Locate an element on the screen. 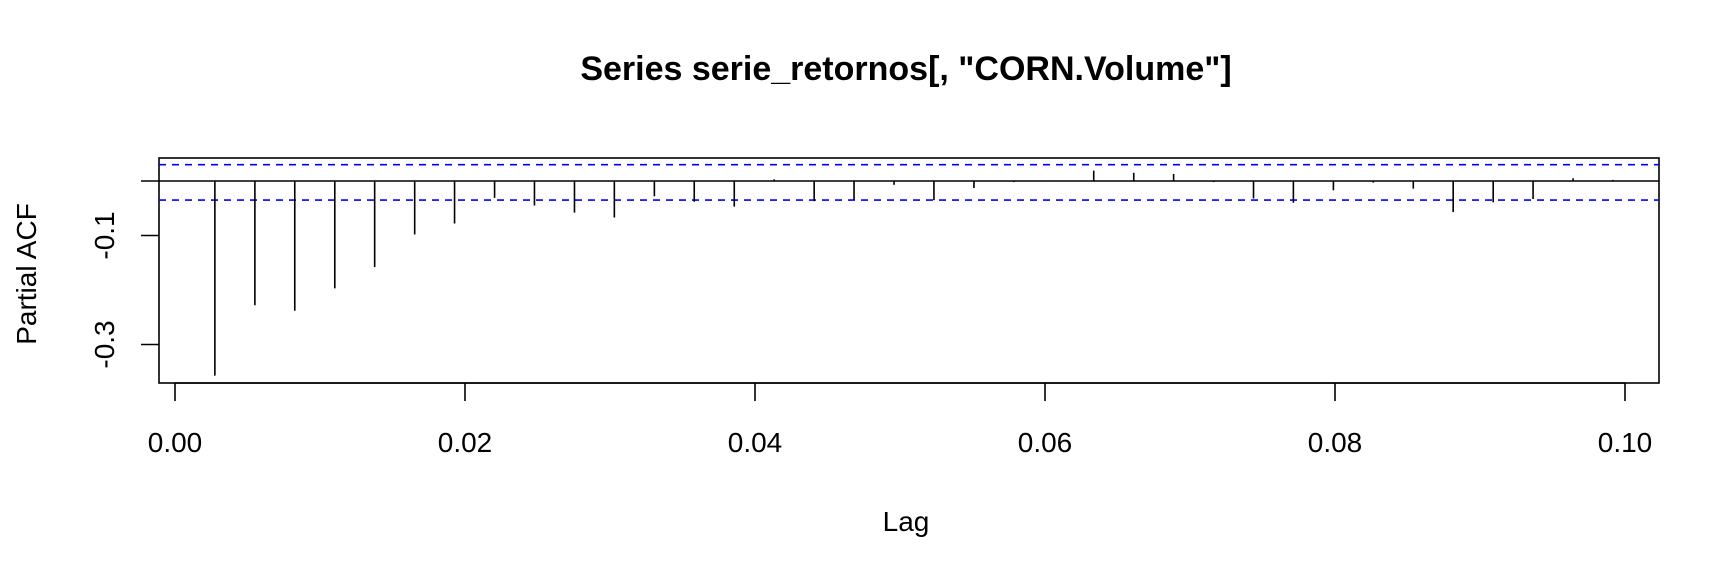  y-tick-label: -0.3 is located at coordinates (104, 344).